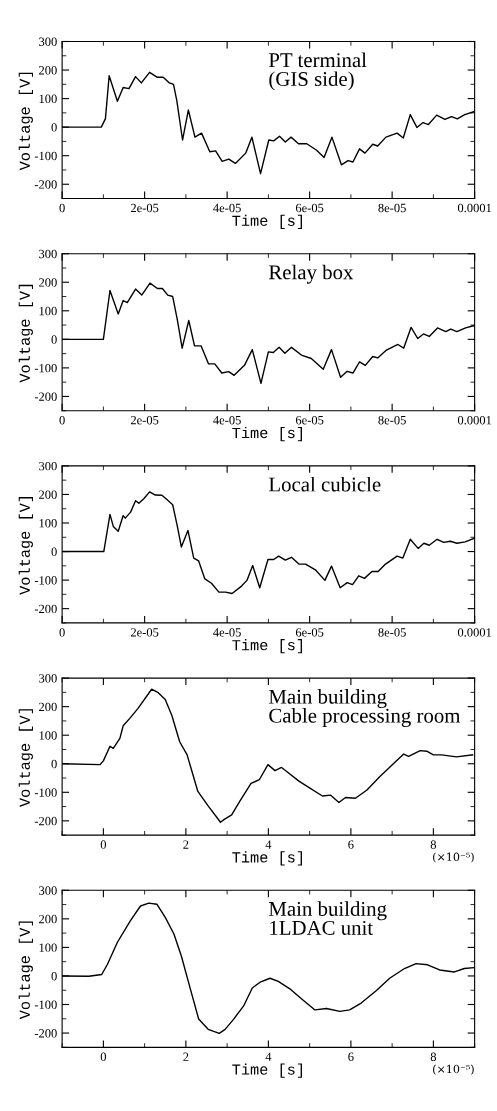 Image resolution: width=497 pixels, height=1111 pixels. What do you see at coordinates (317, 71) in the screenshot?
I see `text: PT terminal (GIS side)` at bounding box center [317, 71].